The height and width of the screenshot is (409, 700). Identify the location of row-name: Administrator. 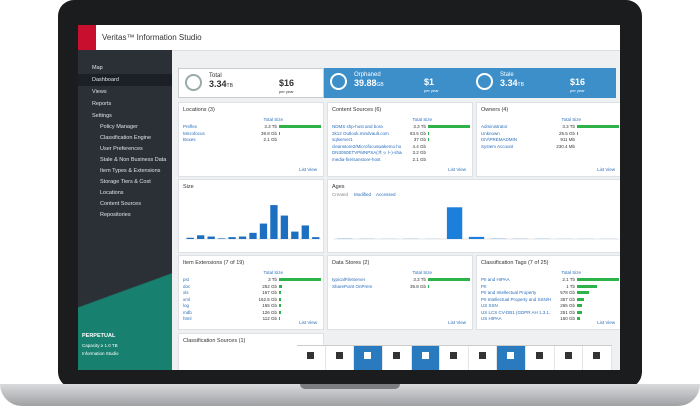
(494, 126).